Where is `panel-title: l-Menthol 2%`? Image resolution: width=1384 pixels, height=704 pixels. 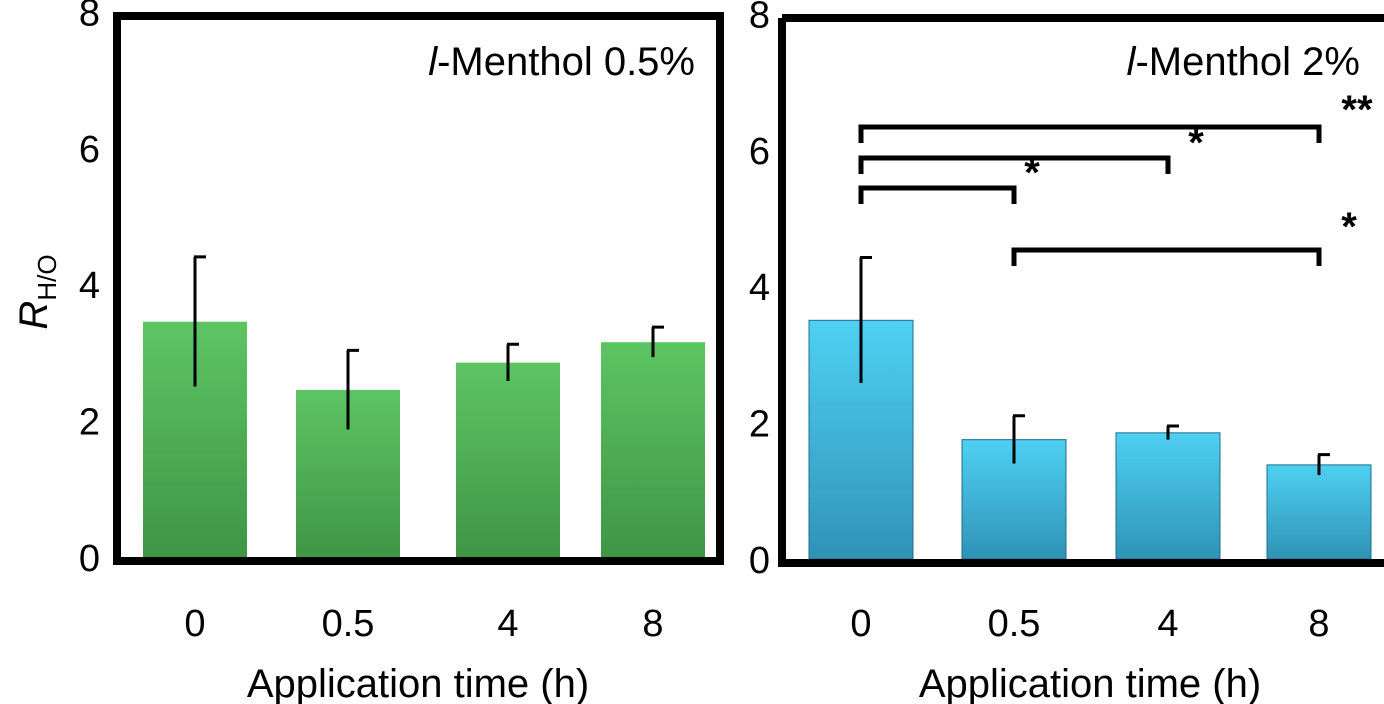 panel-title: l-Menthol 2% is located at coordinates (1243, 62).